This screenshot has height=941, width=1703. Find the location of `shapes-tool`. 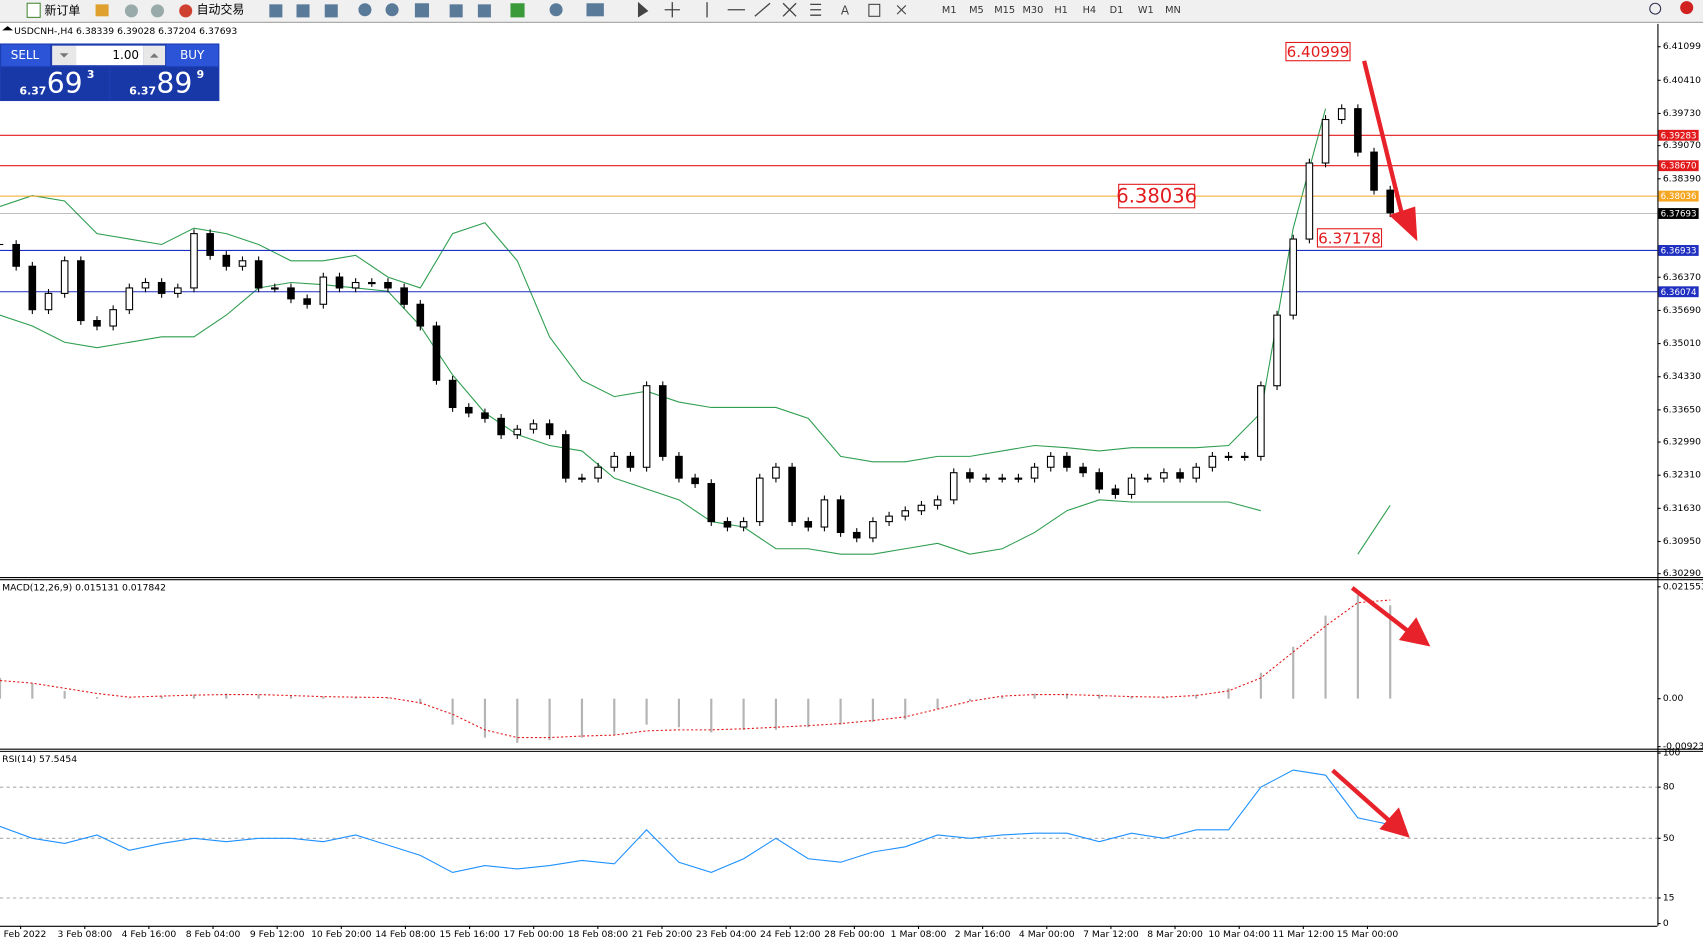

shapes-tool is located at coordinates (901, 10).